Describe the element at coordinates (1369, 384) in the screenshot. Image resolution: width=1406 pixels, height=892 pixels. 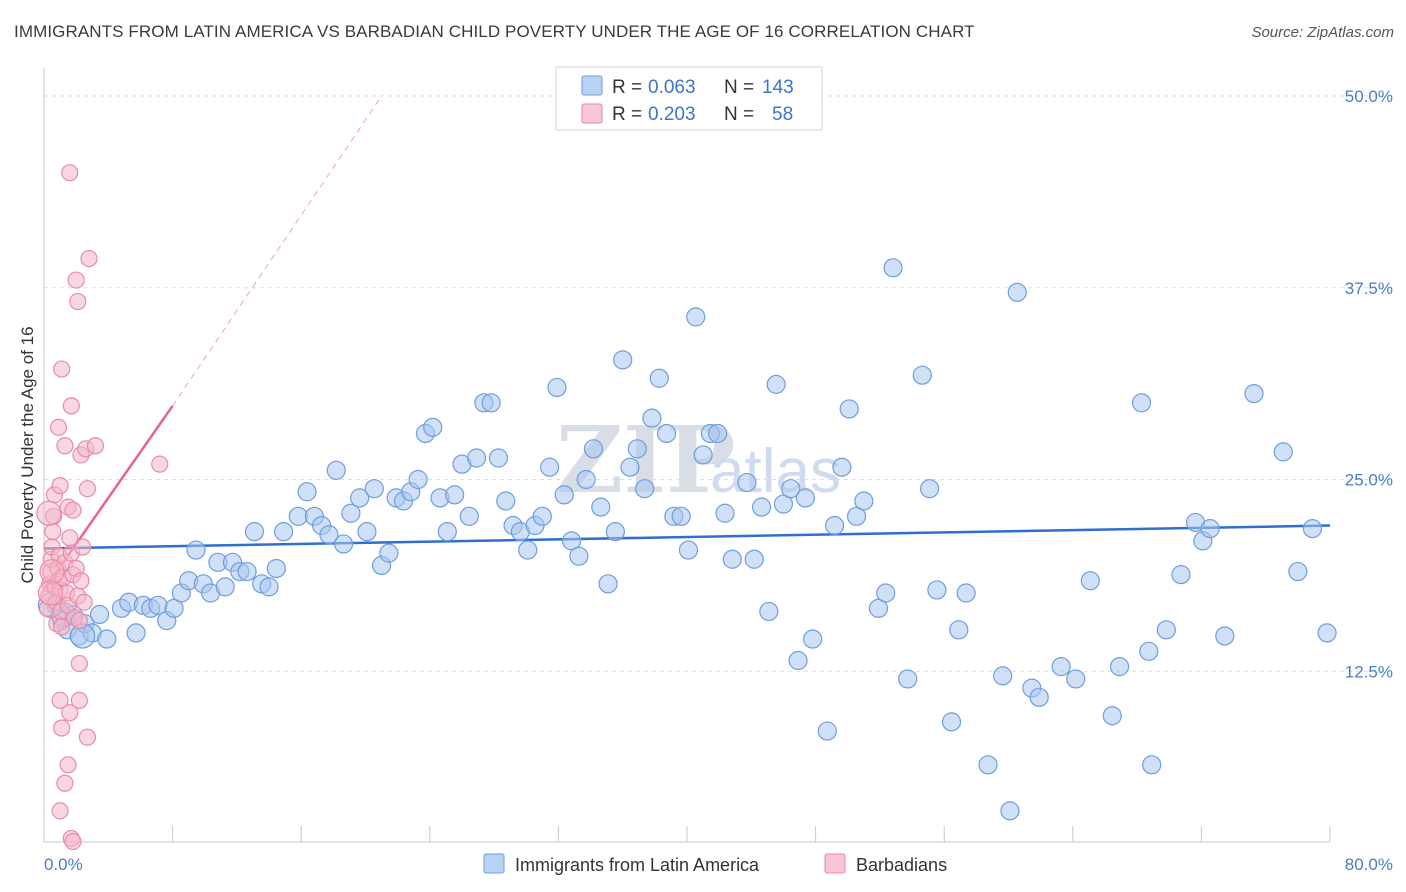
I see `y-tick-labels: 12.5% 25.0% 37.5% 50.0%` at that location.